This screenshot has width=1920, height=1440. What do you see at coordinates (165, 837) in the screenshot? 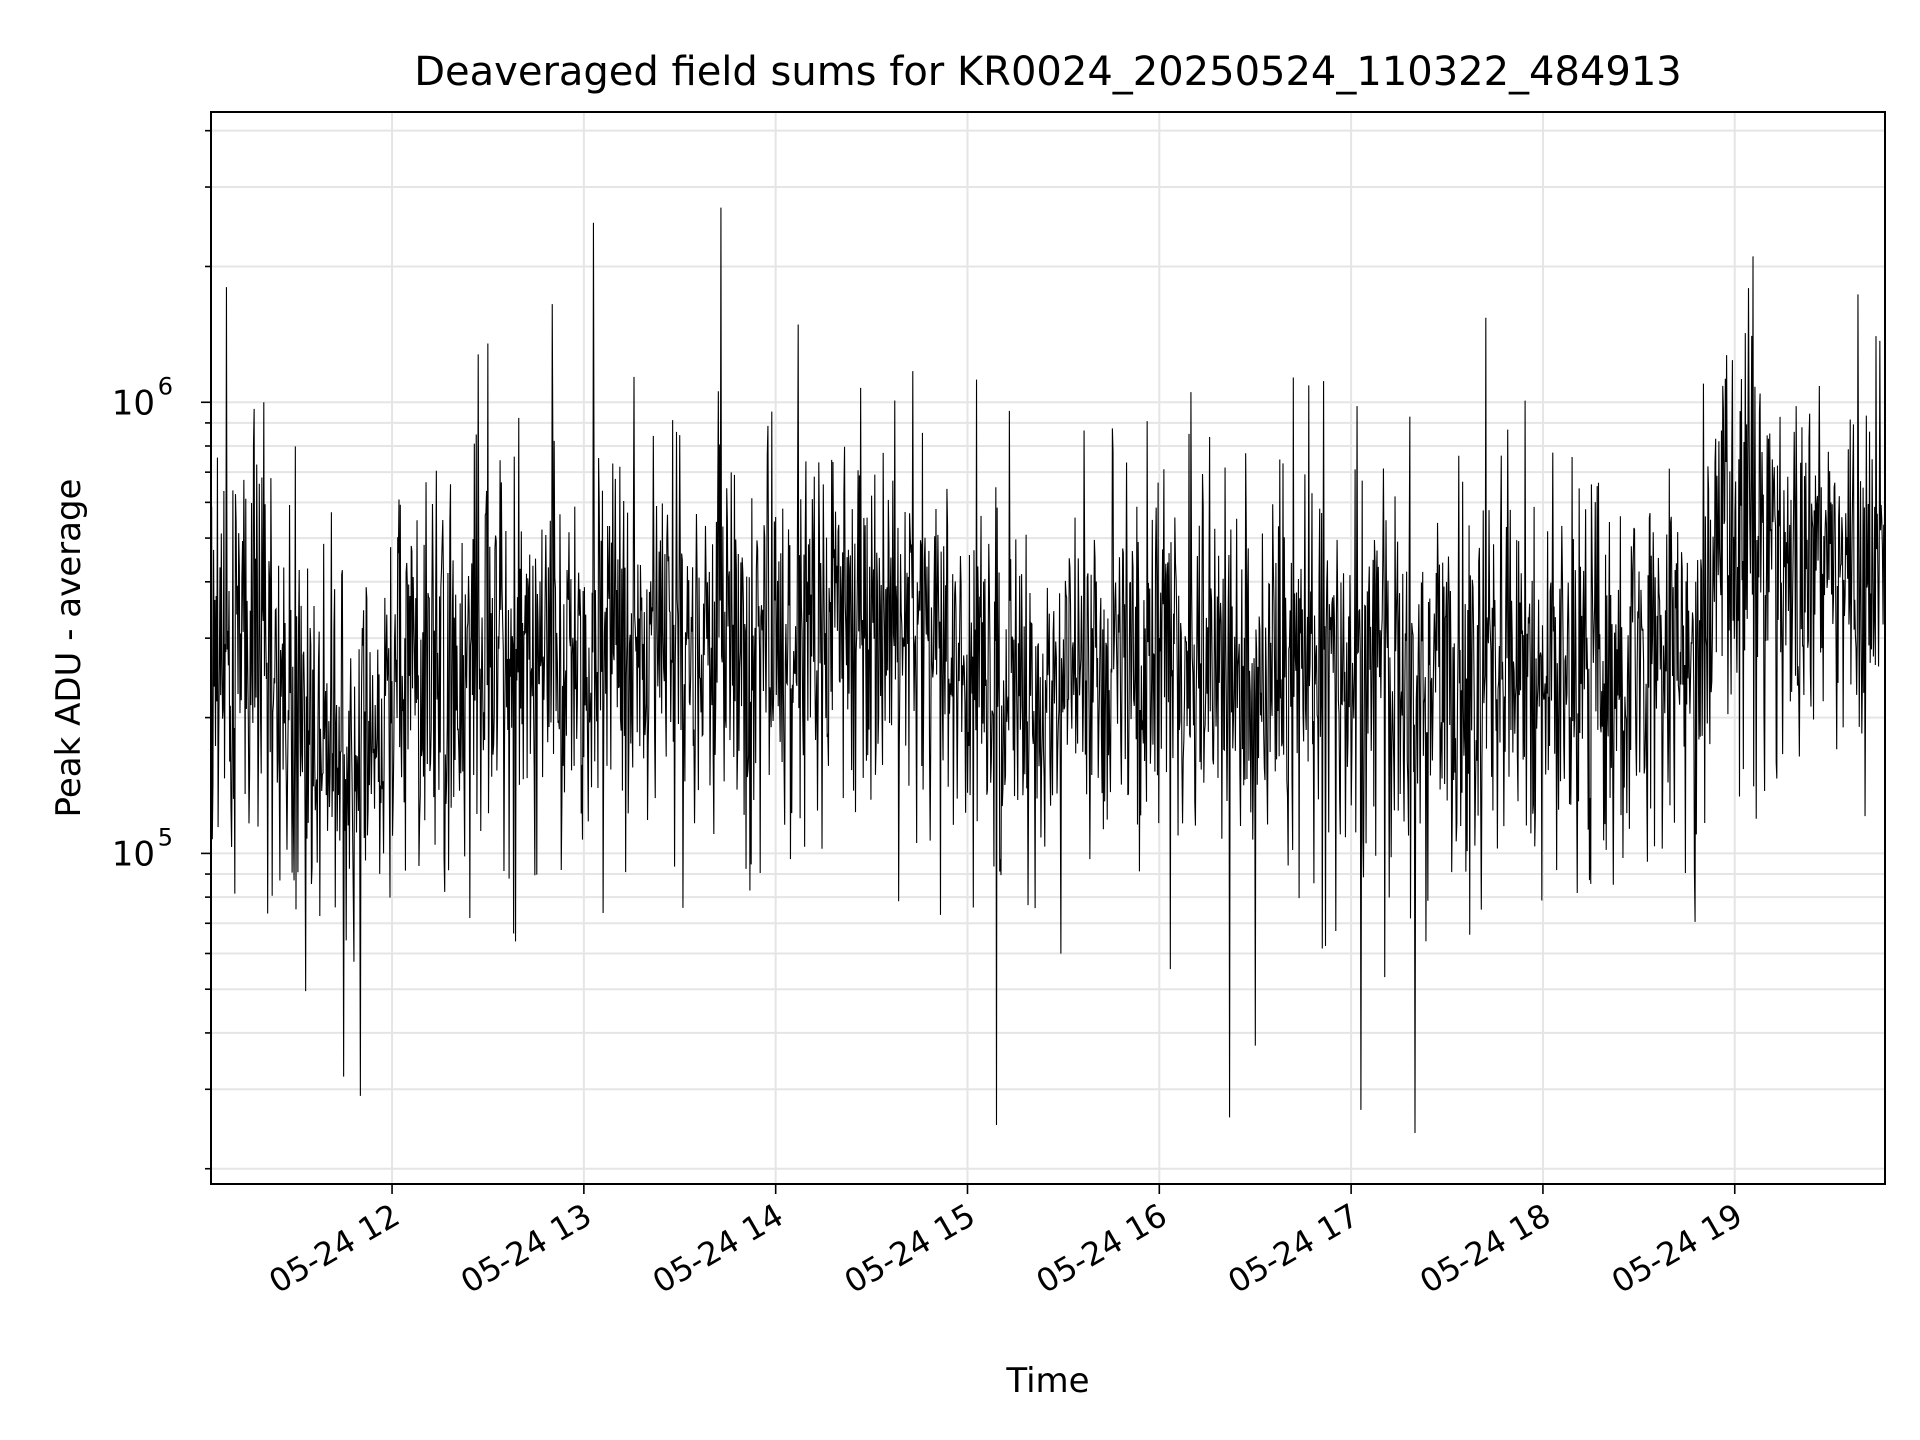
I see `y-tick-label-exponent: 5` at bounding box center [165, 837].